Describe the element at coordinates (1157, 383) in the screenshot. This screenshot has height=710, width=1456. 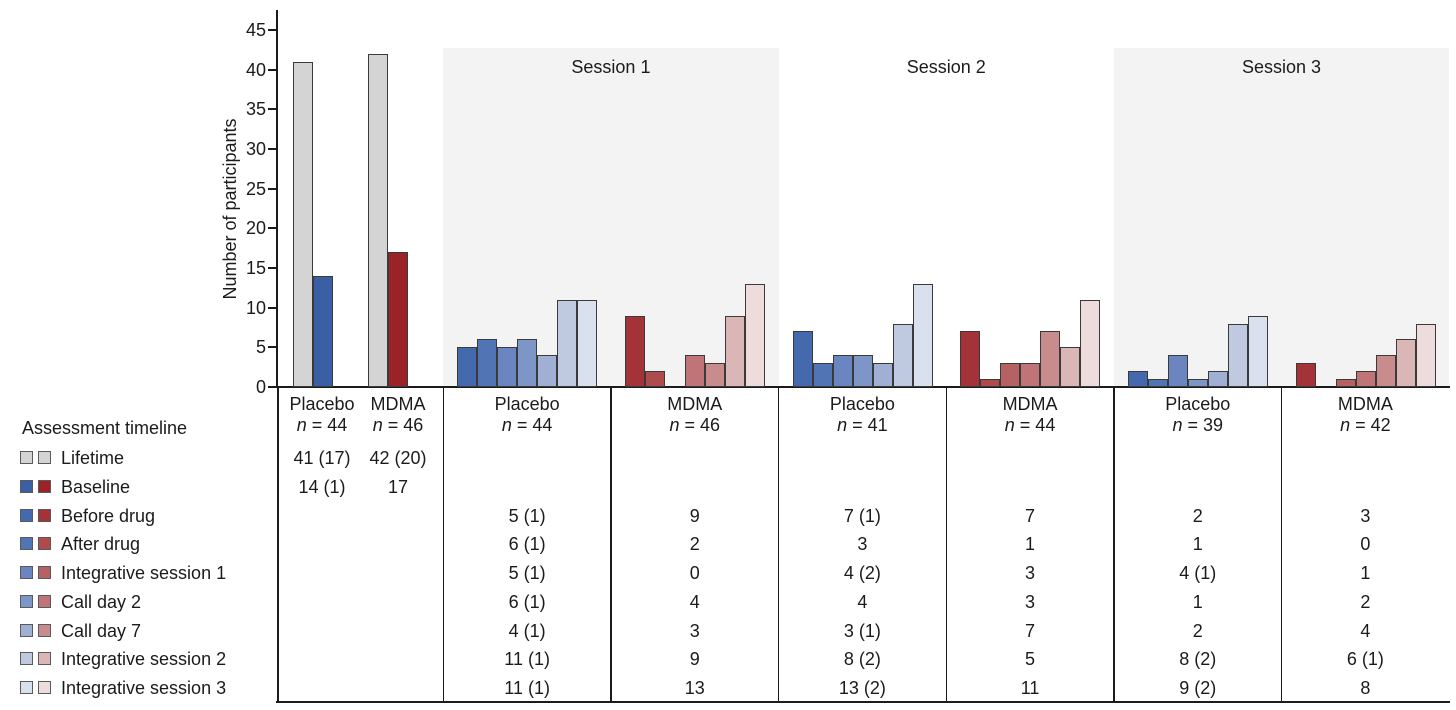
I see `bar-session-3-placebo-after-drug` at that location.